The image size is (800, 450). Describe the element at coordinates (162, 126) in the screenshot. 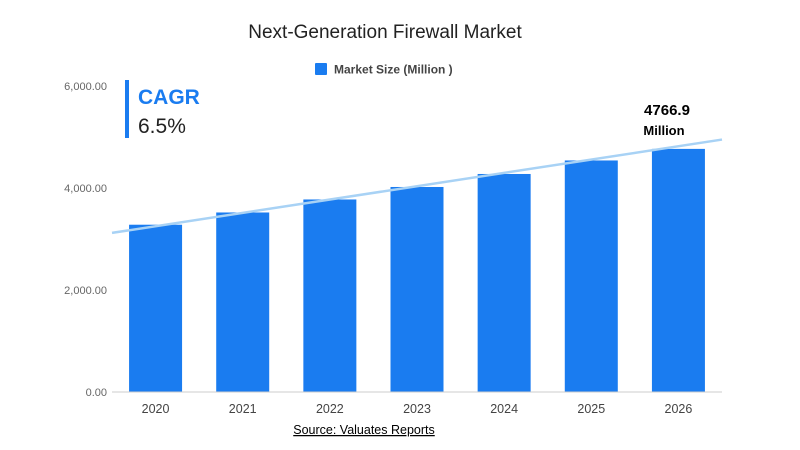

I see `cagr-value: 6.5%` at that location.